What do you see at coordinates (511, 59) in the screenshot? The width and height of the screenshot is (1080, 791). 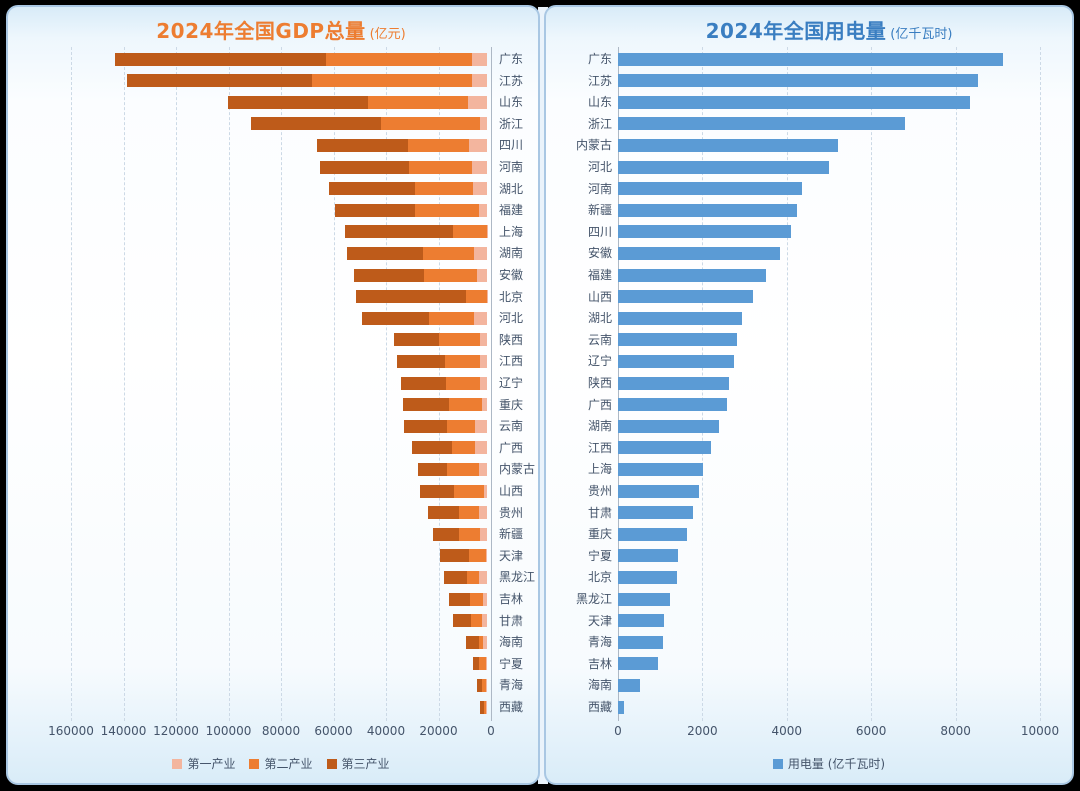 I see `category-label: 广东` at bounding box center [511, 59].